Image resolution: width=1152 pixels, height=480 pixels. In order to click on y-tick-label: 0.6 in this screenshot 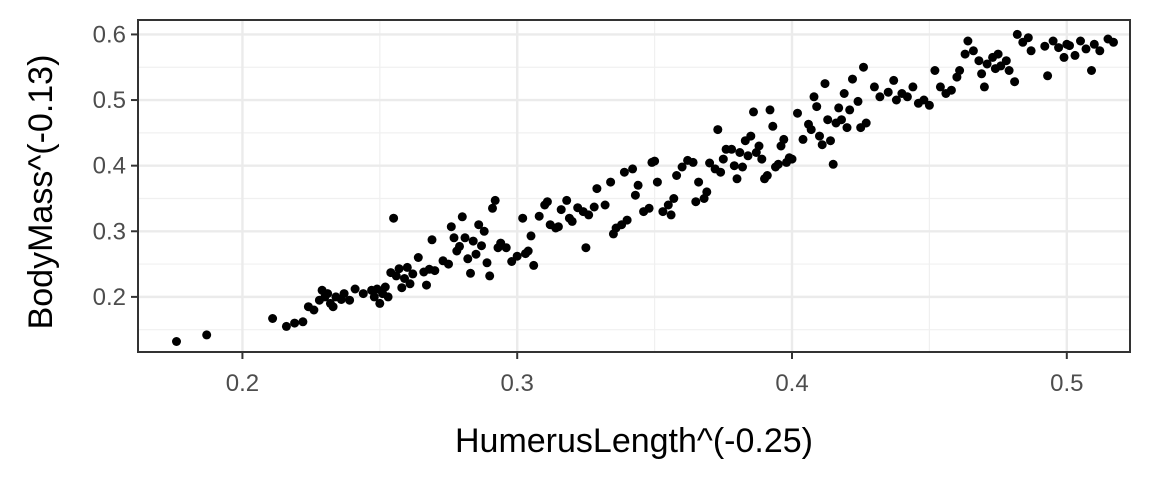, I will do `click(109, 34)`.